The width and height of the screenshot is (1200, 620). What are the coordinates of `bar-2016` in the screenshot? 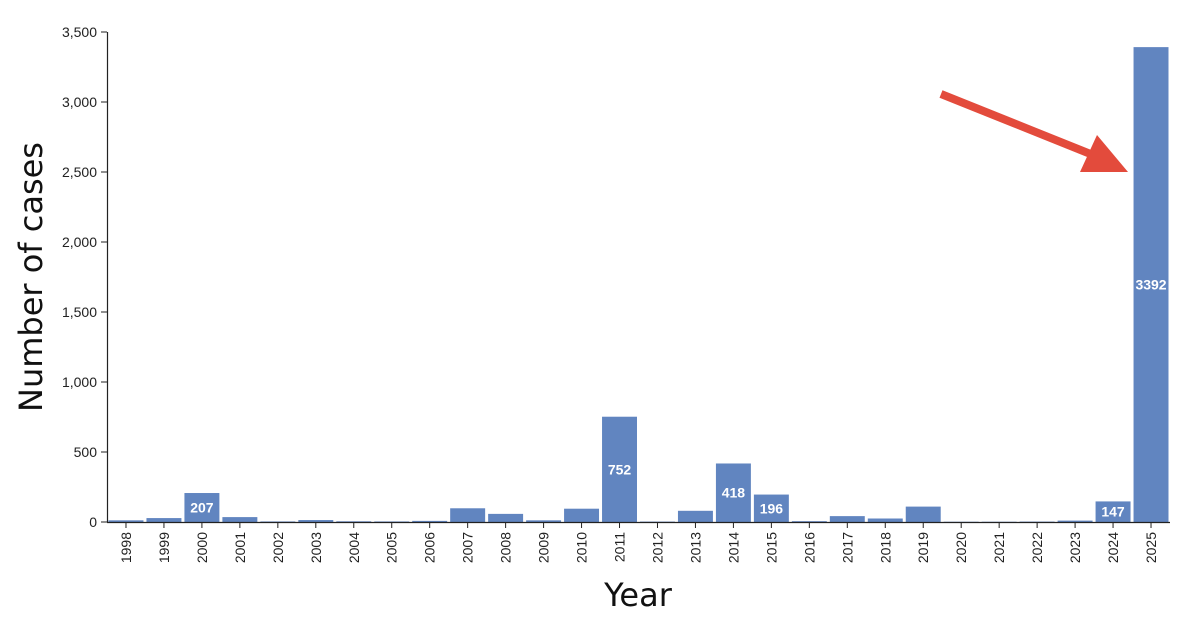 It's located at (809, 521).